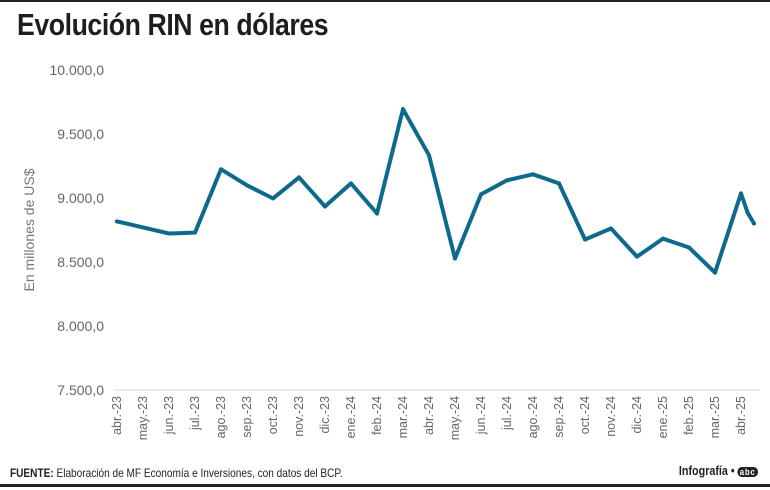 The height and width of the screenshot is (490, 770). I want to click on x-tick-label: abr.-25, so click(741, 415).